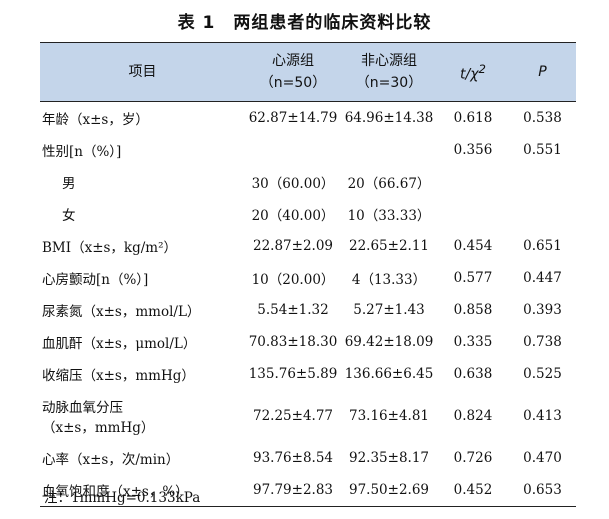 This screenshot has height=519, width=609. I want to click on row-label-line2: （x±s，mmHg）, so click(98, 428).